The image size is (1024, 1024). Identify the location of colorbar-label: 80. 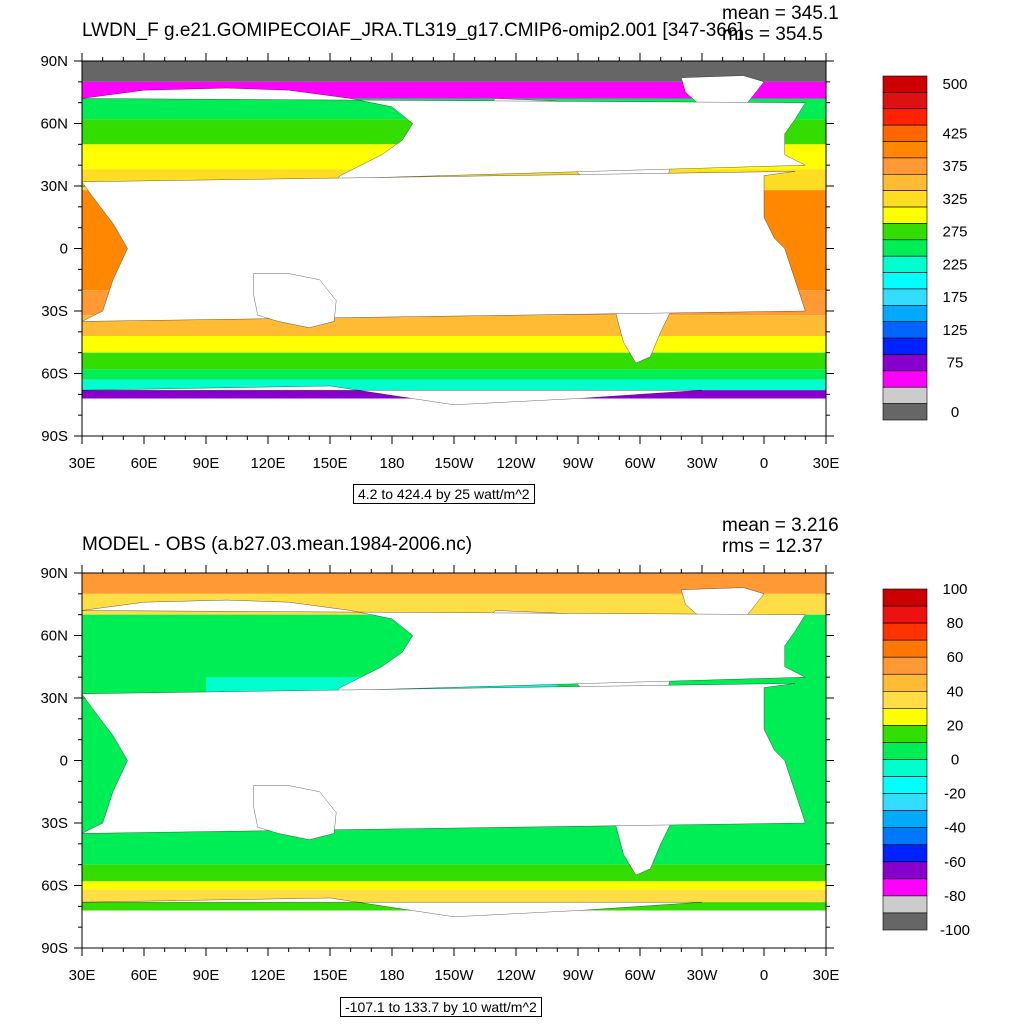
(955, 623).